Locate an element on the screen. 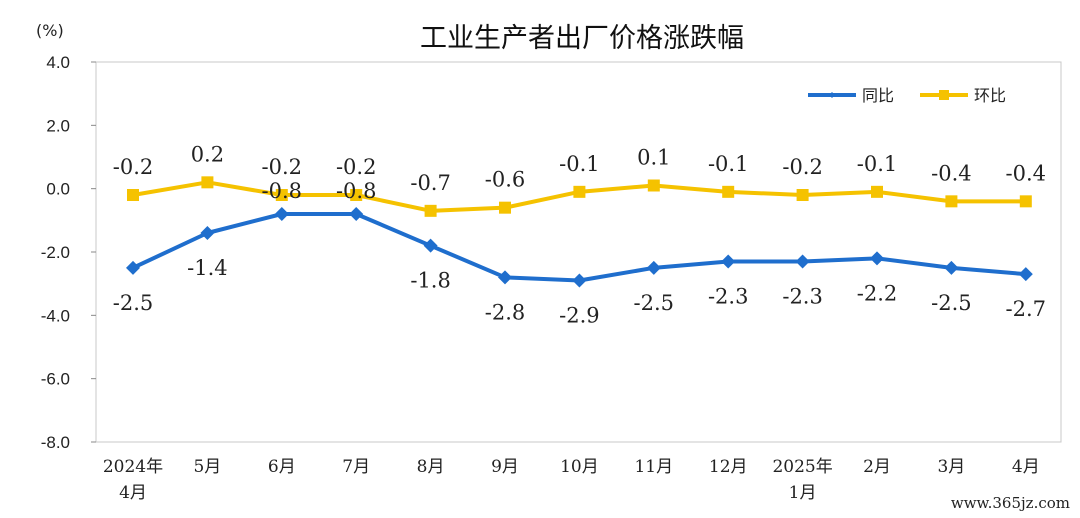 This screenshot has width=1080, height=518. x-tick-label: 2月 is located at coordinates (877, 467).